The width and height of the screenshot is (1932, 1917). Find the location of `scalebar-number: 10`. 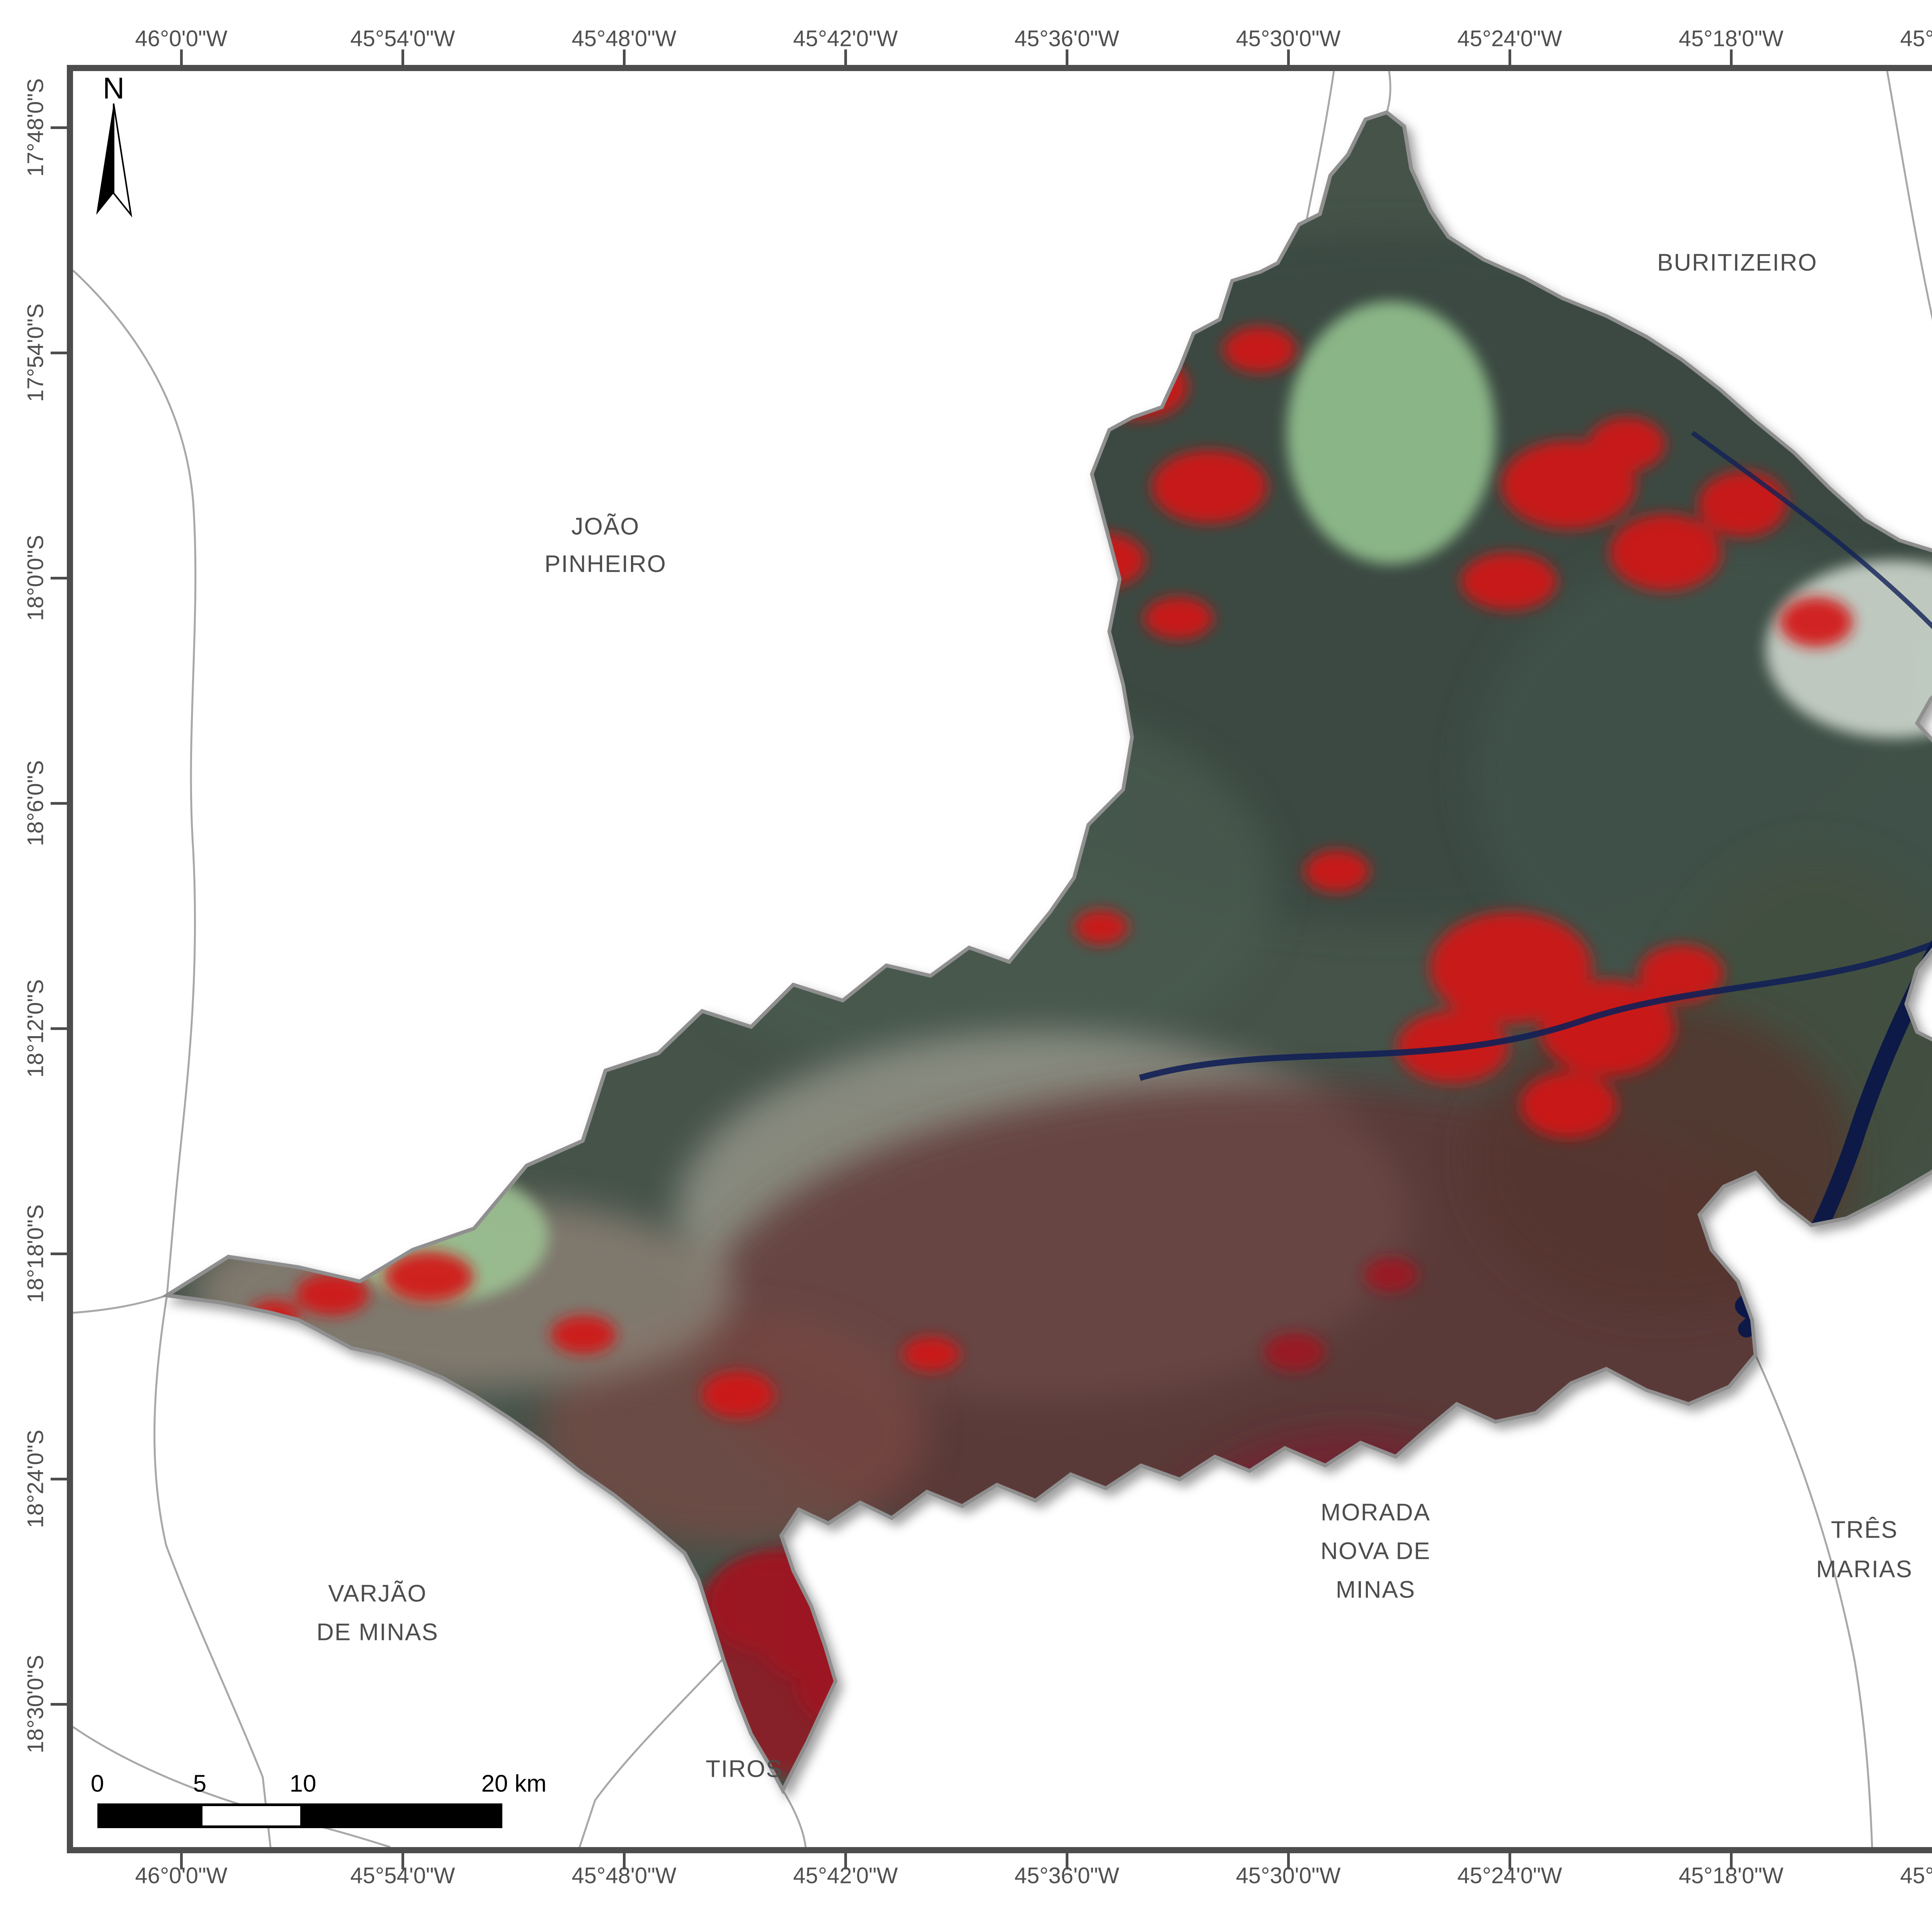

scalebar-number: 10 is located at coordinates (303, 1784).